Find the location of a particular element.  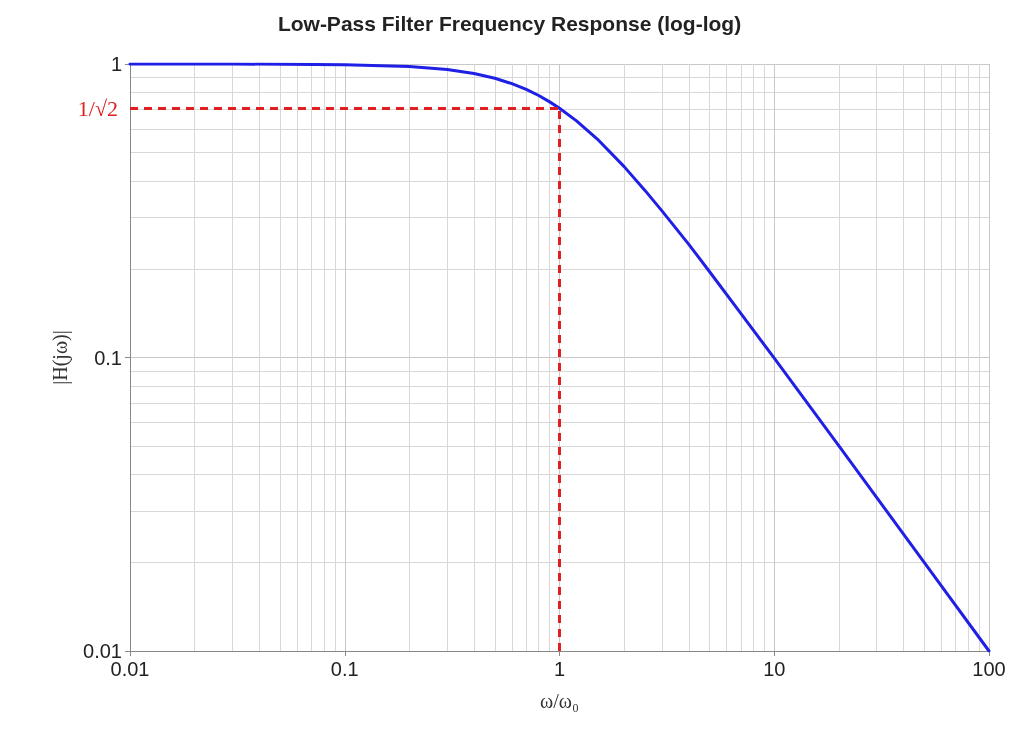

ref-line-label: 1/√2 is located at coordinates (97, 108).